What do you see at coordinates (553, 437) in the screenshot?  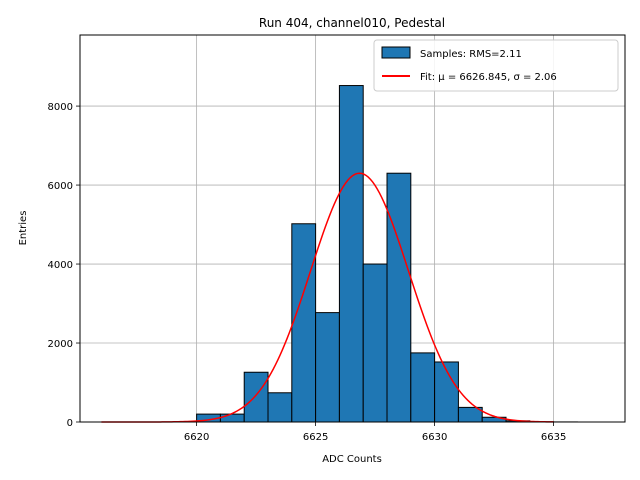 I see `x-tick-label: 6635` at bounding box center [553, 437].